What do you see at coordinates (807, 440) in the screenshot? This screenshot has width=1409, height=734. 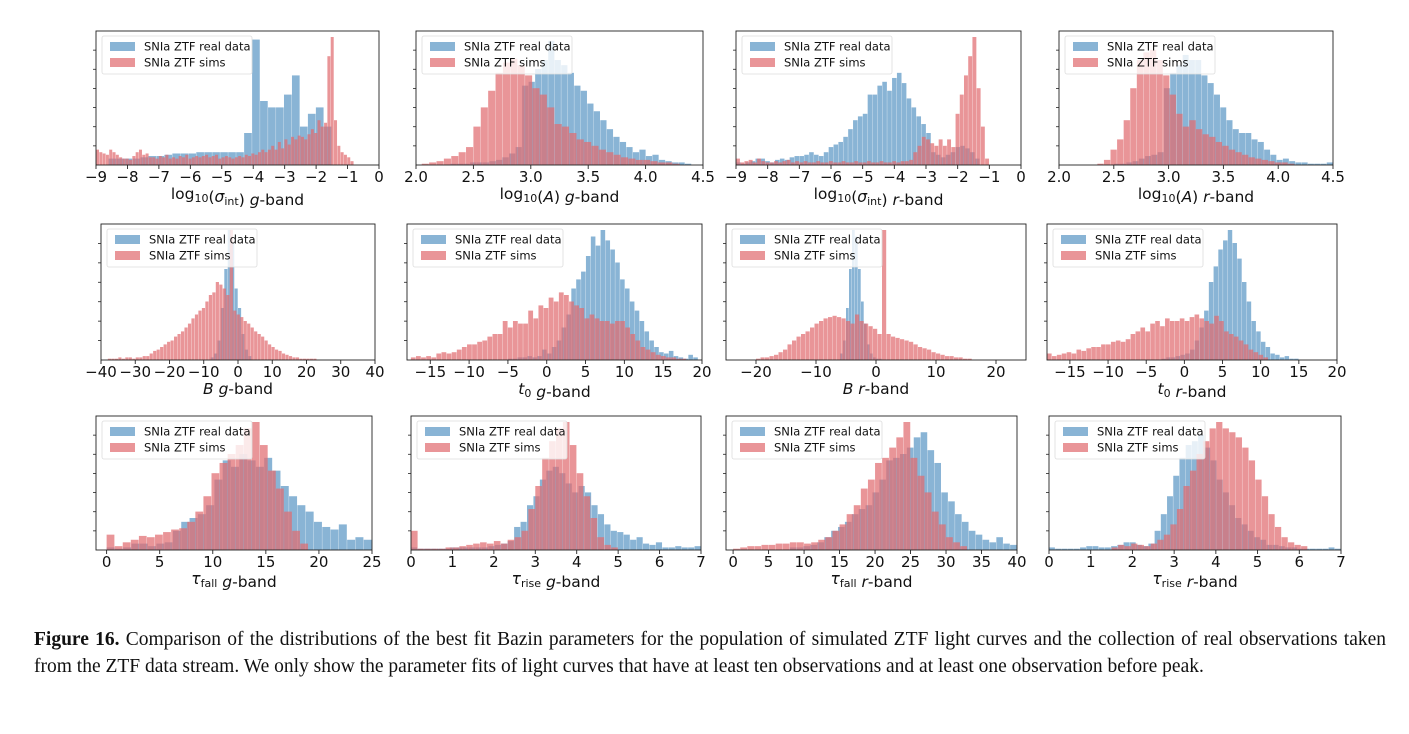 I see `legend-box` at bounding box center [807, 440].